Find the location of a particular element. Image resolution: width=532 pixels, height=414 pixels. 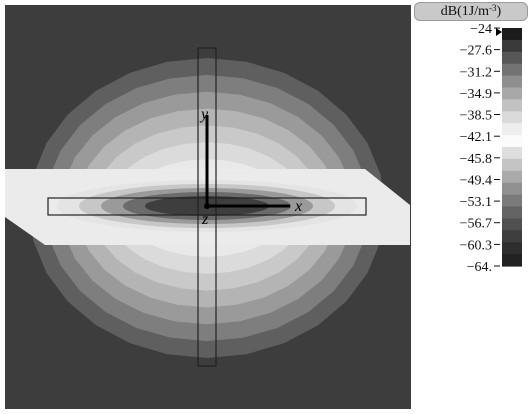

origin-marker is located at coordinates (207, 206).